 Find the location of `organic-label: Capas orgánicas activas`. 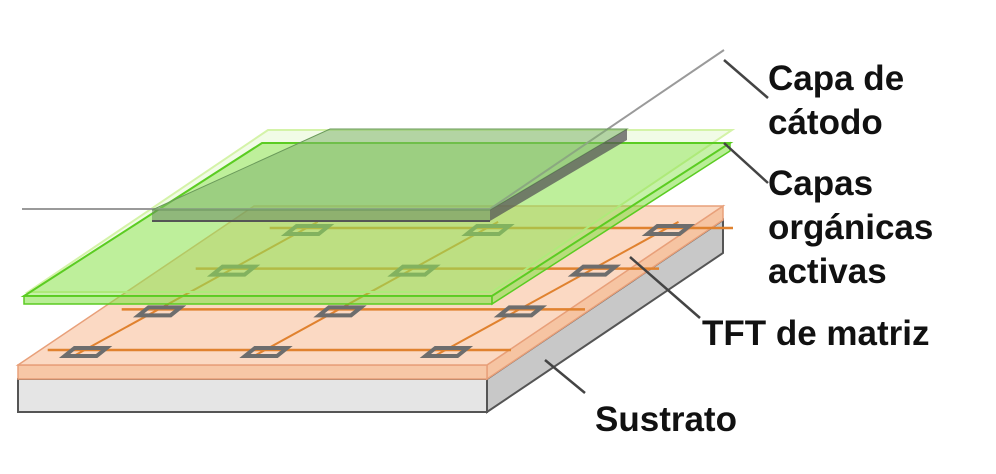

organic-label: Capas orgánicas activas is located at coordinates (850, 228).